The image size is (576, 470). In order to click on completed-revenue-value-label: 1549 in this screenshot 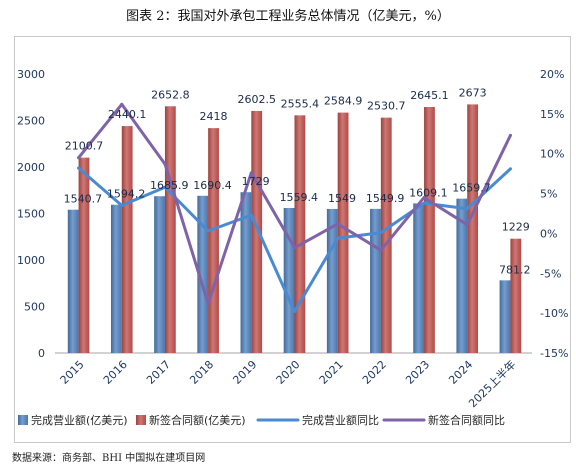, I will do `click(342, 198)`.